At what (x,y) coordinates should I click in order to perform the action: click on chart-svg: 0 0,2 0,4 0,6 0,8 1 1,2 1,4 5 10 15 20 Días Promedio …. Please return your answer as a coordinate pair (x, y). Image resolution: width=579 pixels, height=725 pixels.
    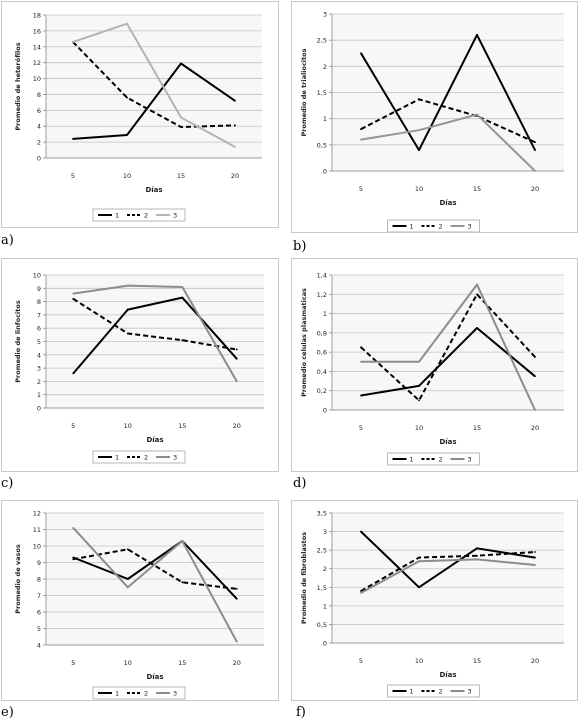
    Looking at the image, I should click on (432, 369).